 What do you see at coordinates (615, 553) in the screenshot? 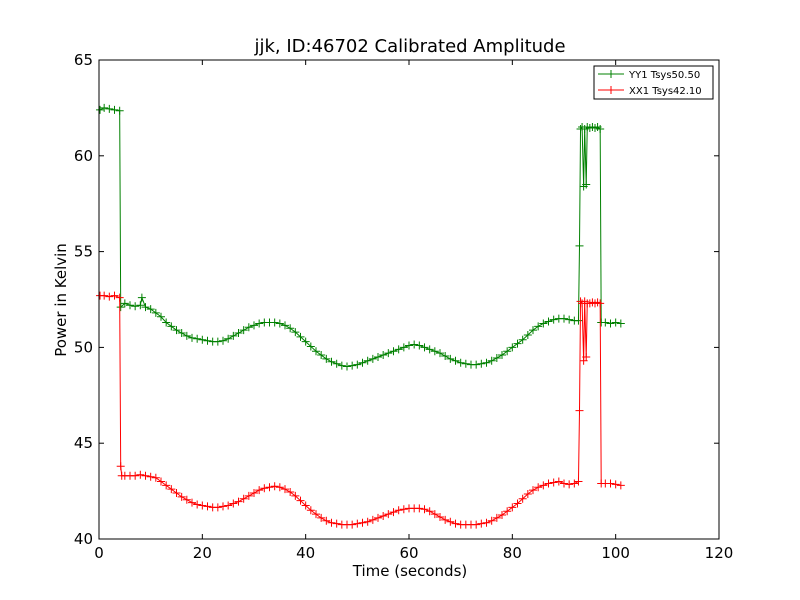
I see `x-tick-label: 100` at bounding box center [615, 553].